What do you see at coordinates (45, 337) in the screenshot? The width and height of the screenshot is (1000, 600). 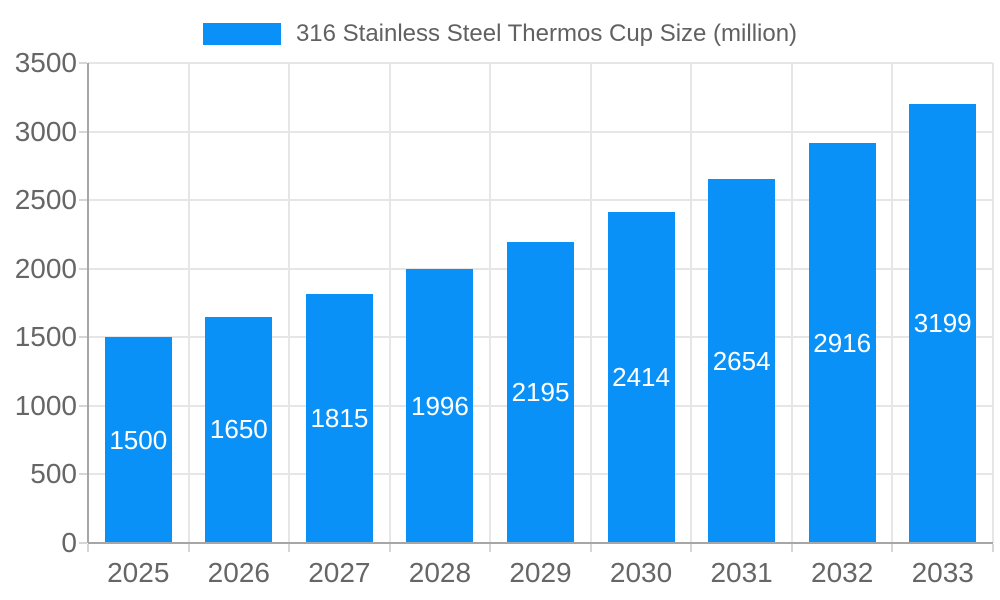 I see `y-tick-label: 1500` at bounding box center [45, 337].